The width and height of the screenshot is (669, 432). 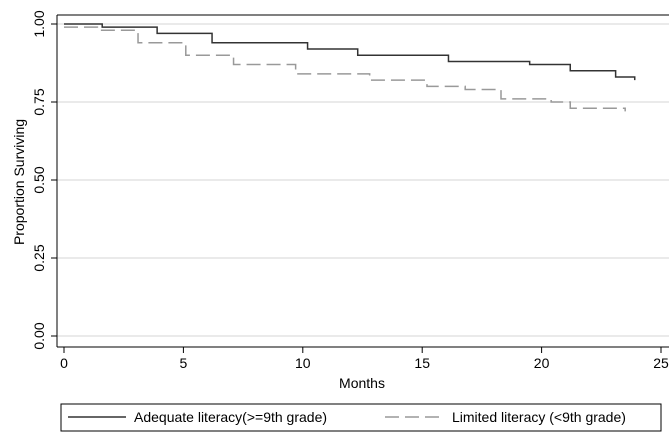 What do you see at coordinates (64, 363) in the screenshot?
I see `x-tick-label: 0` at bounding box center [64, 363].